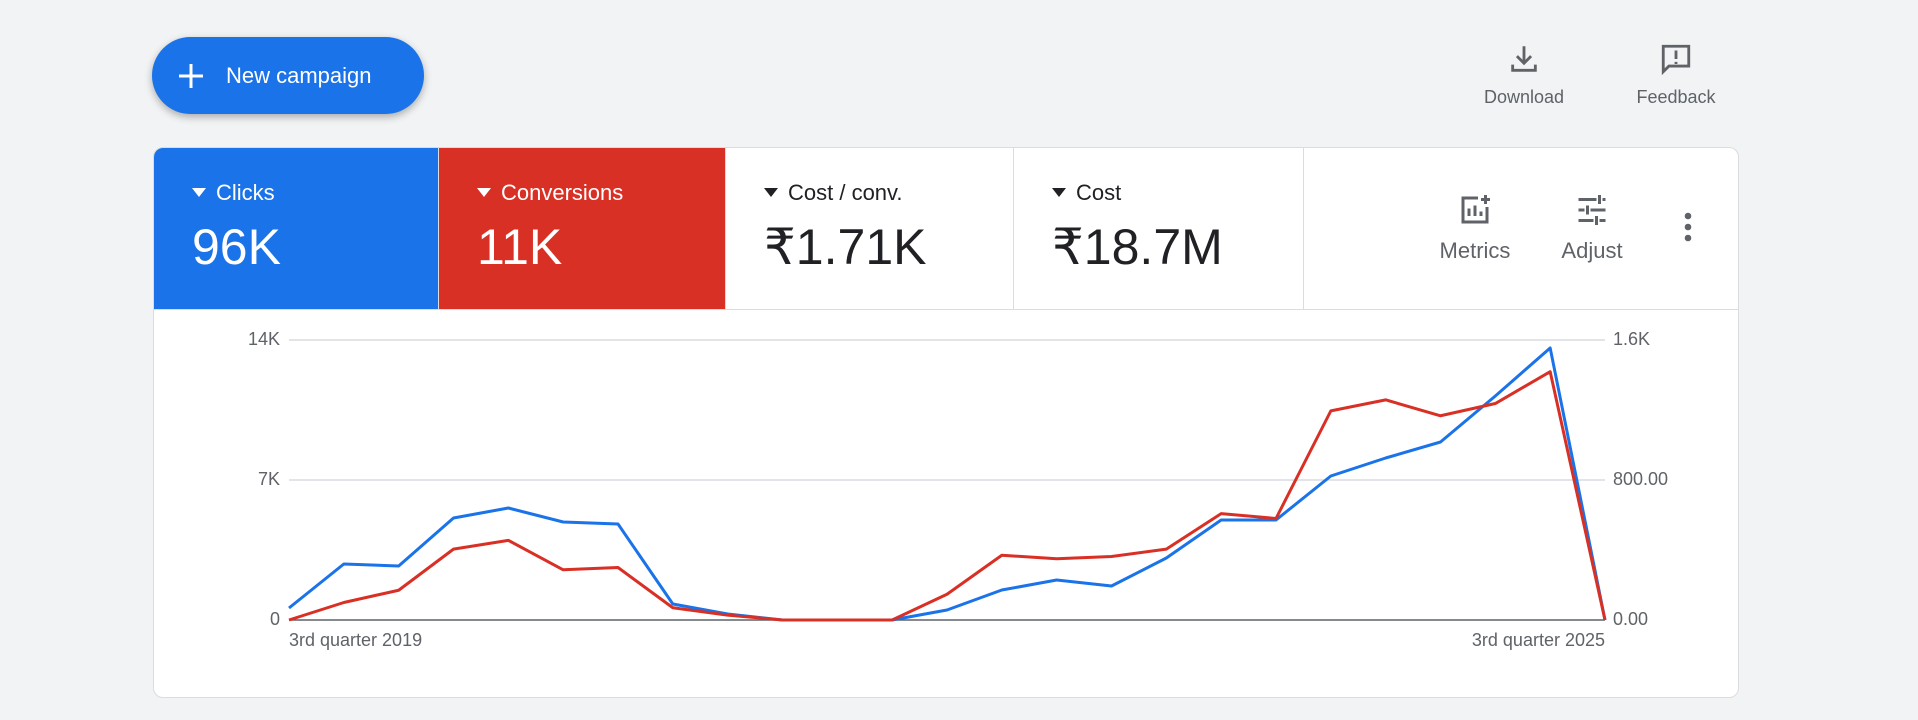  What do you see at coordinates (355, 640) in the screenshot?
I see `x-tick-label: 3rd quarter 2019` at bounding box center [355, 640].